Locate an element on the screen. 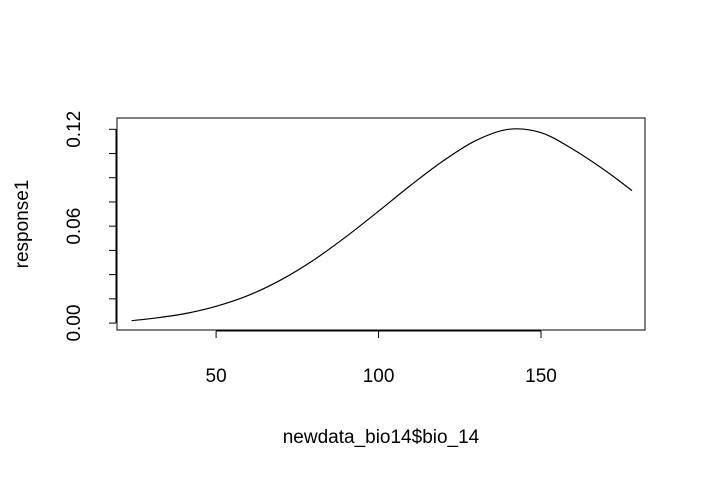 The image size is (706, 478). y-tick-label: 0.12 is located at coordinates (74, 129).